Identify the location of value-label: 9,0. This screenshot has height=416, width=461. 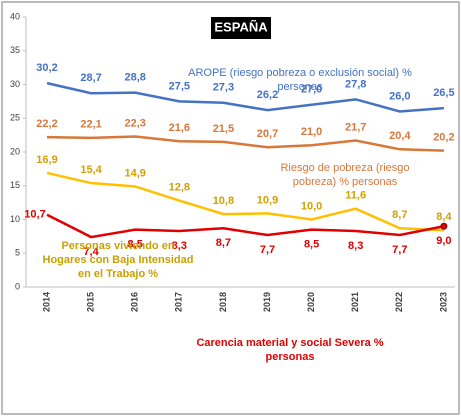
(443, 241).